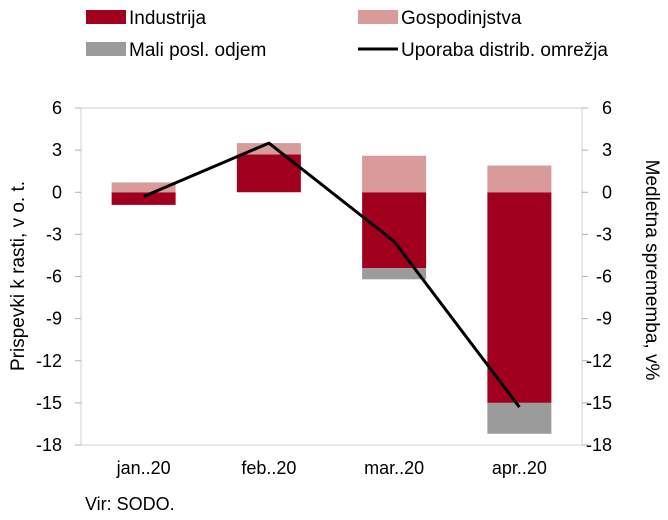  Describe the element at coordinates (607, 192) in the screenshot. I see `right-tick-label: 0` at that location.